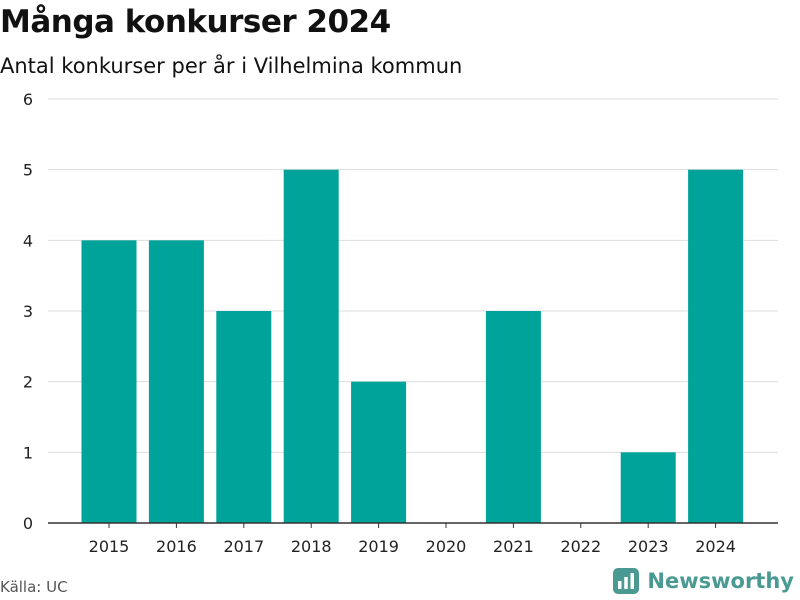 This screenshot has width=800, height=600. I want to click on x-tick-label: 2021, so click(513, 546).